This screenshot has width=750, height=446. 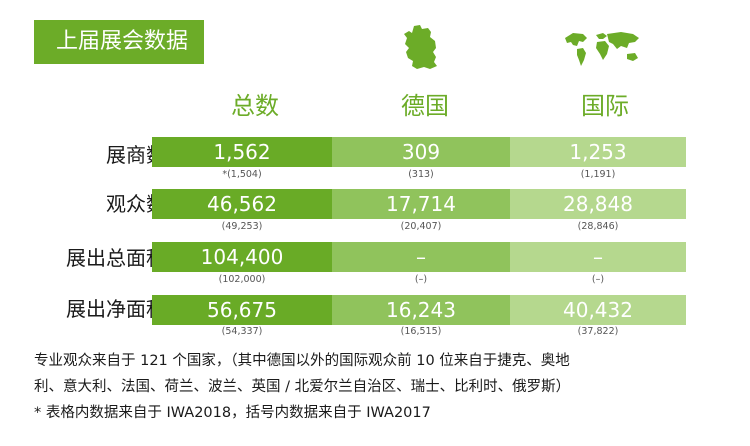 I want to click on cell-total-area-international: –, so click(x=598, y=257).